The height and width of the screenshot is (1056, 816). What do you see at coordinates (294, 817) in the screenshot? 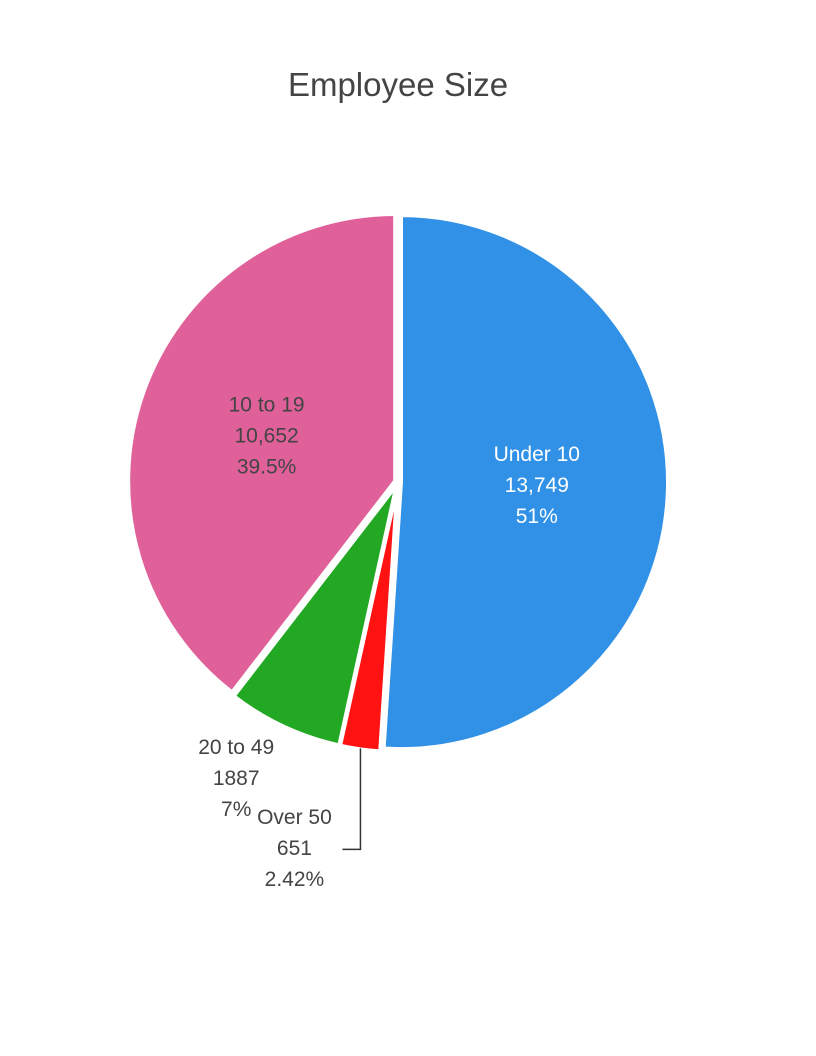
I see `slice-label-name-over-50: Over 50` at bounding box center [294, 817].